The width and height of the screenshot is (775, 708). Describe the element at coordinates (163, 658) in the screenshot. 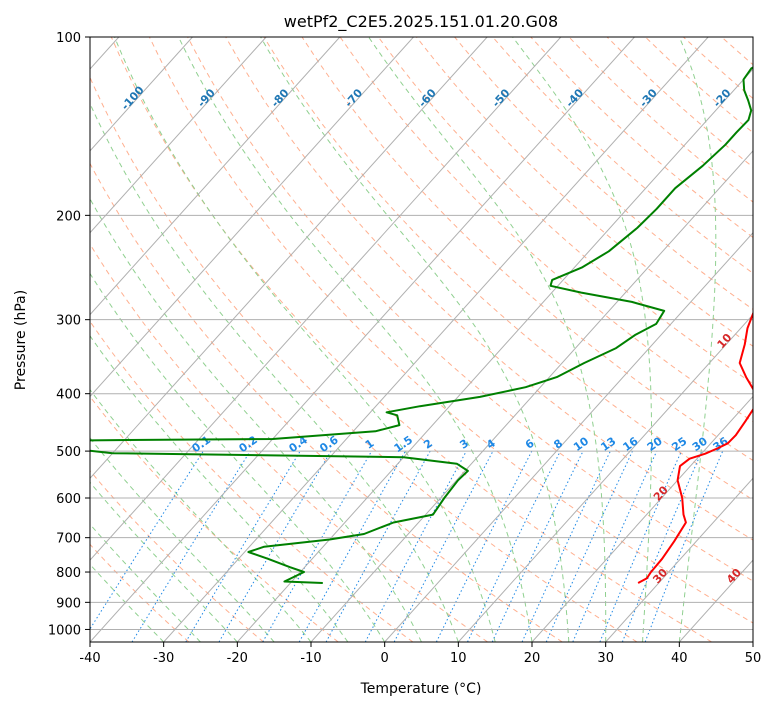

I see `x-tick-label: -30` at that location.